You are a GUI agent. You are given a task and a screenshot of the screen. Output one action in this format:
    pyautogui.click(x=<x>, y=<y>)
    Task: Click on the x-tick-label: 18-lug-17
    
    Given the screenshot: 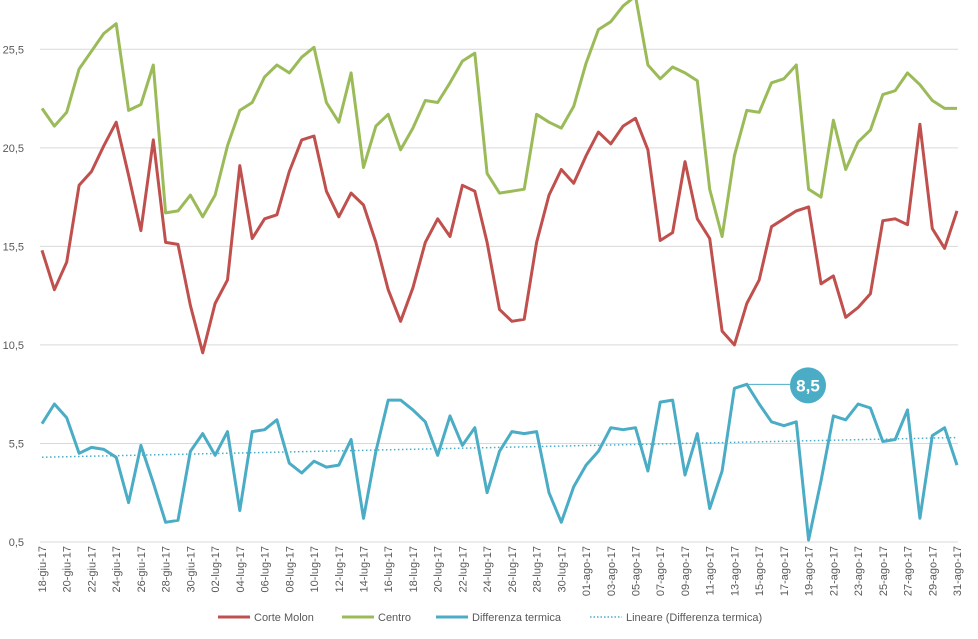 What is the action you would take?
    pyautogui.click(x=414, y=569)
    